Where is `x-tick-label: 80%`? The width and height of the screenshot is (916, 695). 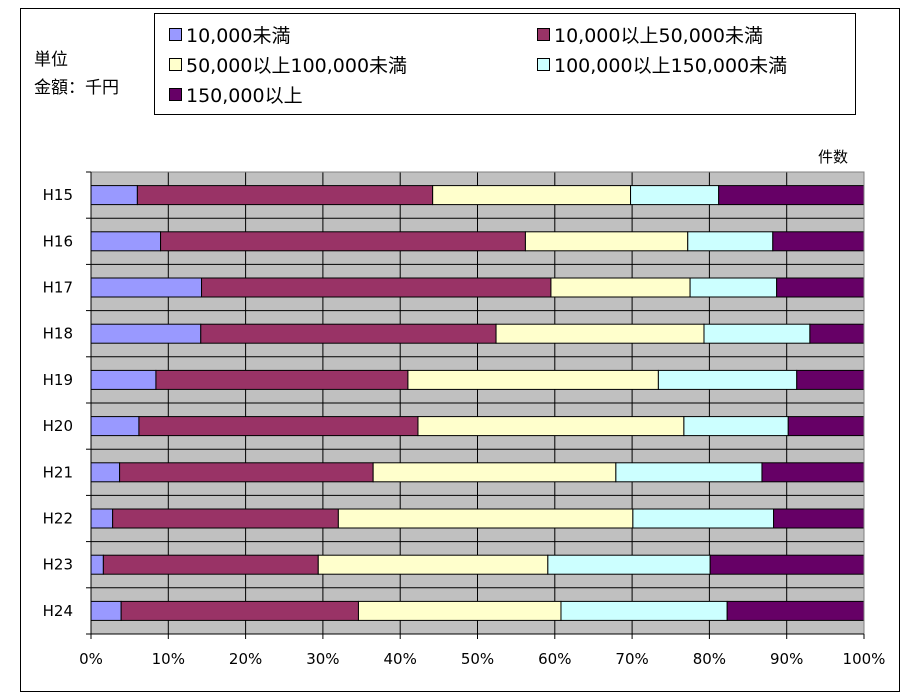 x-tick-label: 80% is located at coordinates (709, 659).